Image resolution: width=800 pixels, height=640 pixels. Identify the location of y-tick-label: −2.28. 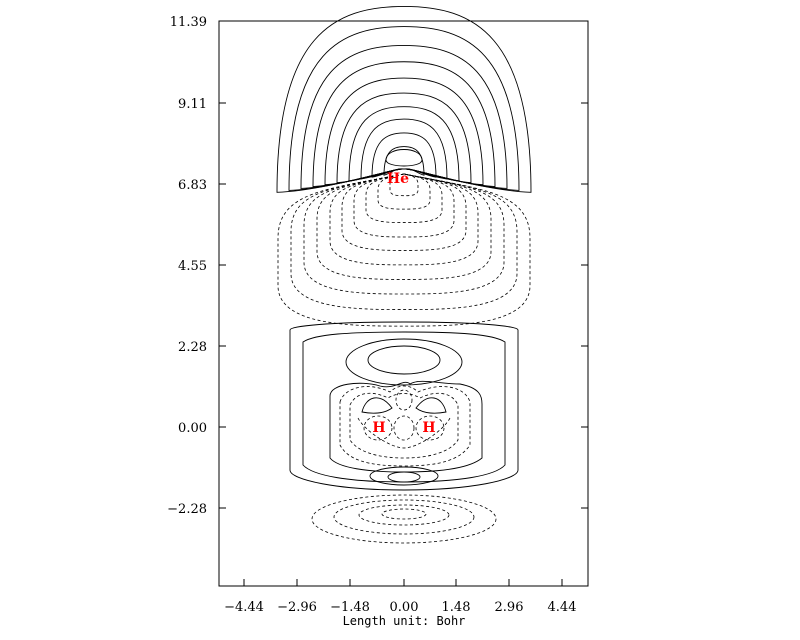
(187, 509).